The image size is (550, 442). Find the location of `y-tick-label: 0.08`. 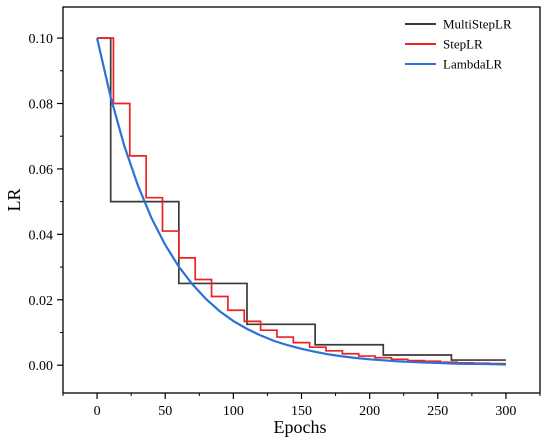

y-tick-label: 0.08 is located at coordinates (41, 105).